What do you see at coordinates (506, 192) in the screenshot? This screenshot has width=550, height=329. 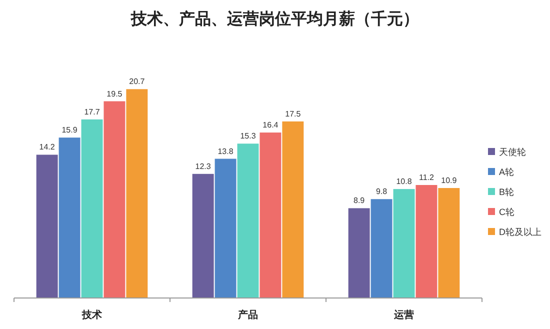 I see `legend-label: B轮` at bounding box center [506, 192].